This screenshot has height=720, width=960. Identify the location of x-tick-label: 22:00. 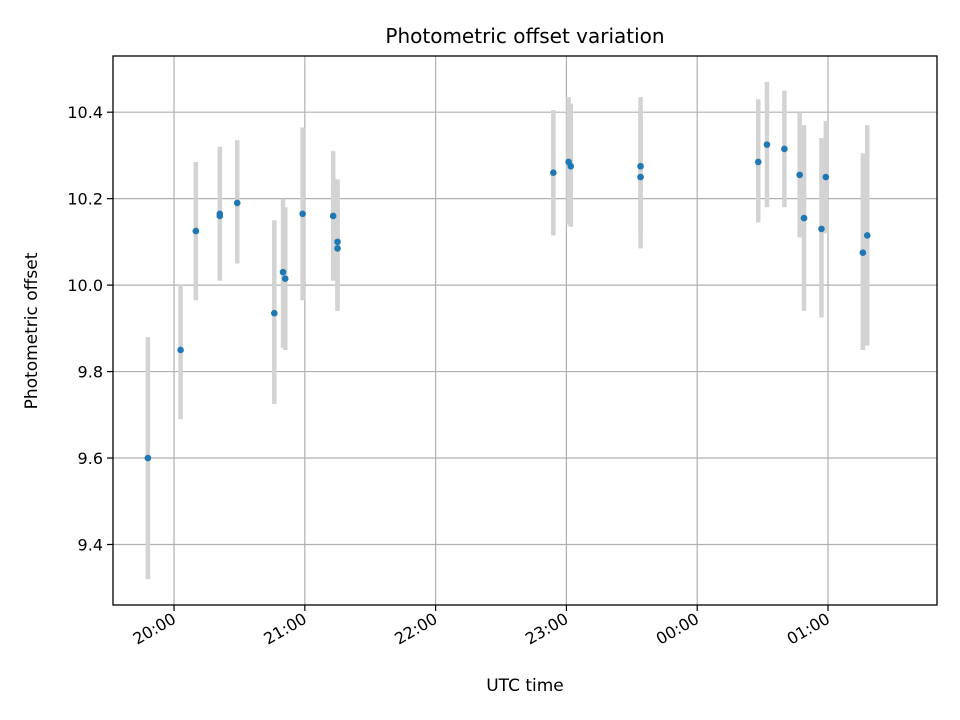
(415, 629).